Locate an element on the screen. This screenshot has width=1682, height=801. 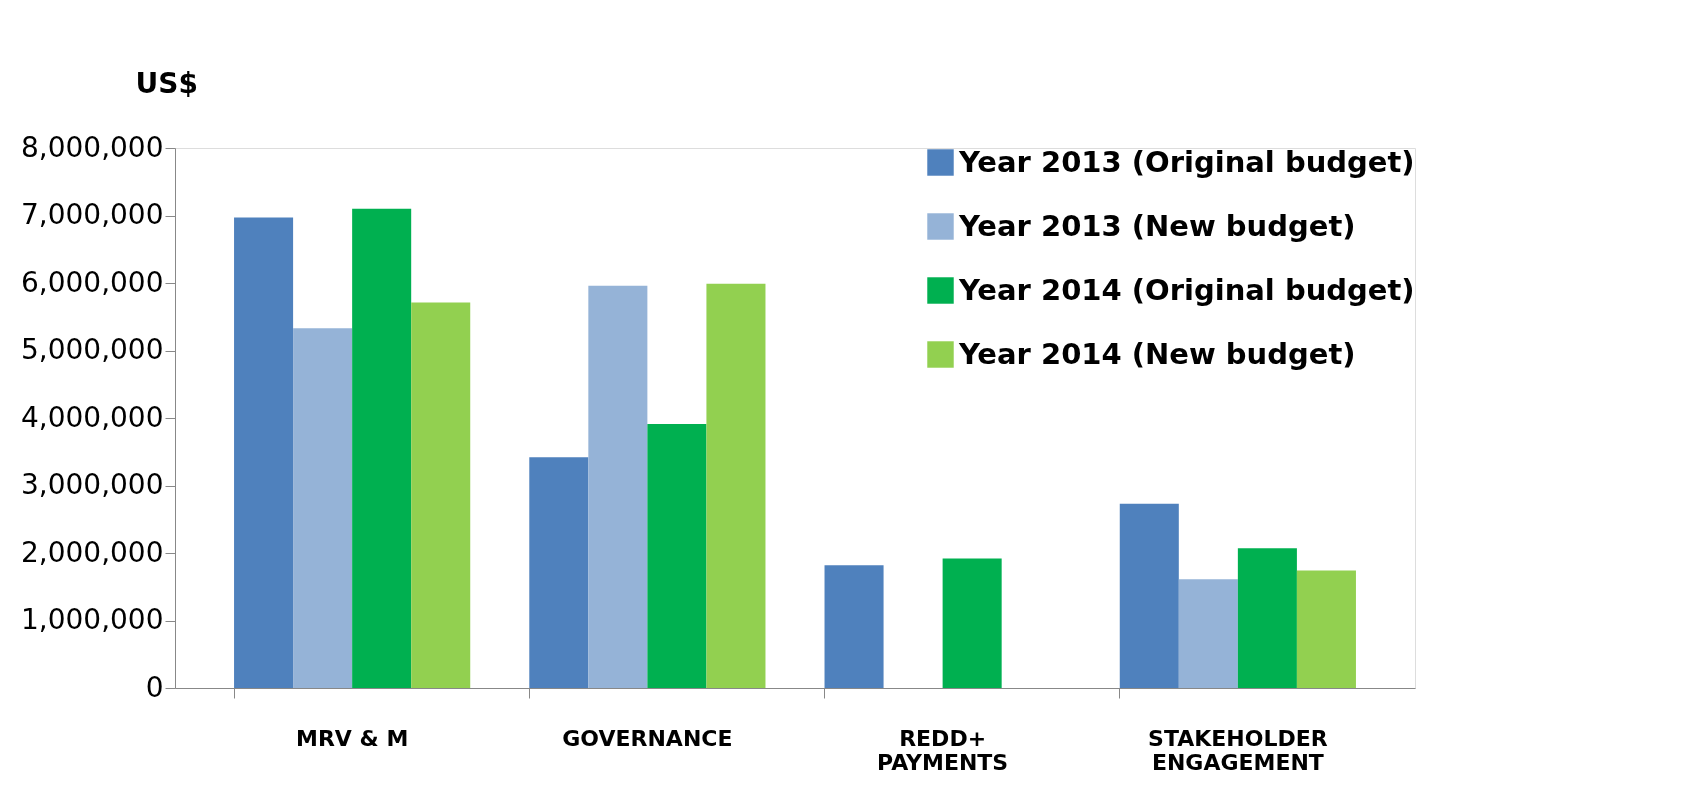
legend-label: Year 2014 (Original budget) is located at coordinates (1186, 289).